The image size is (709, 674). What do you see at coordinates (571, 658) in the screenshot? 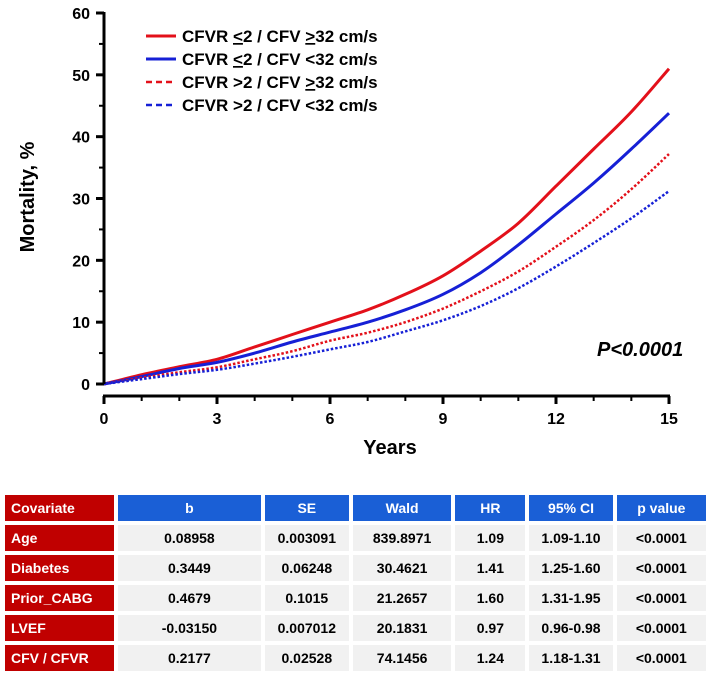
I see `cell-ci: 1.18-1.31` at bounding box center [571, 658].